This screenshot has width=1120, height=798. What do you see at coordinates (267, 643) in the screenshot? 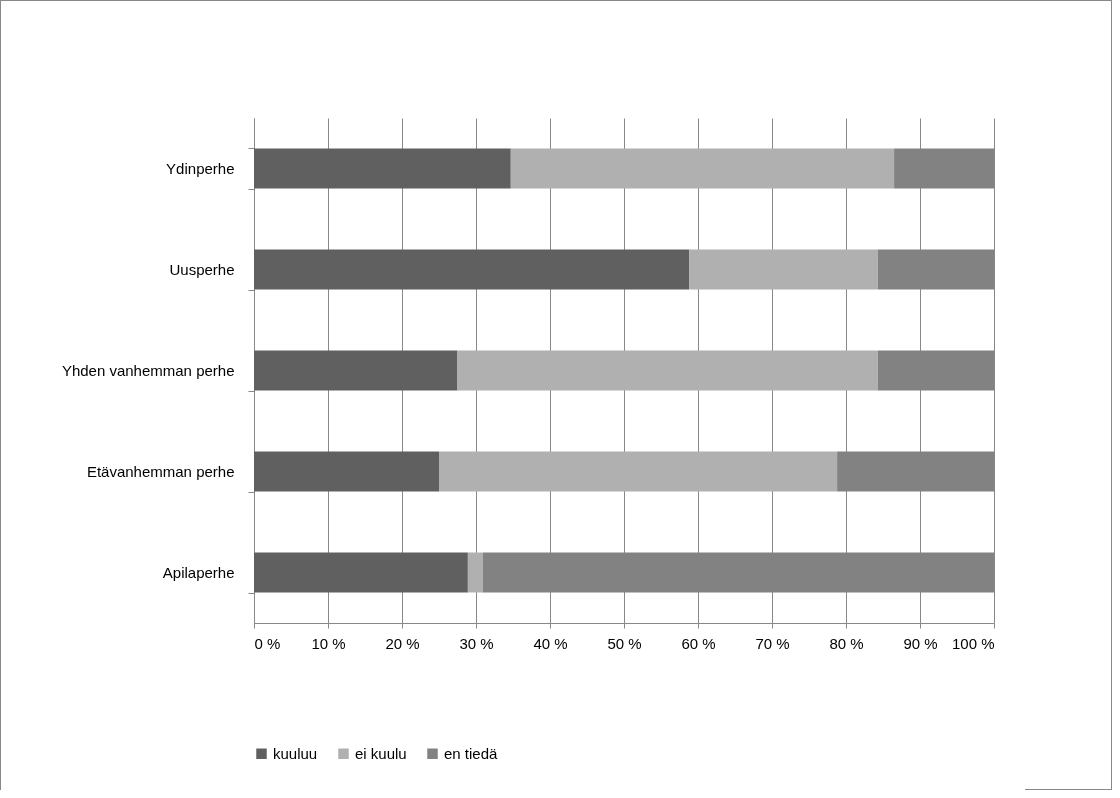
I see `x-tick-label: 0 %` at bounding box center [267, 643].